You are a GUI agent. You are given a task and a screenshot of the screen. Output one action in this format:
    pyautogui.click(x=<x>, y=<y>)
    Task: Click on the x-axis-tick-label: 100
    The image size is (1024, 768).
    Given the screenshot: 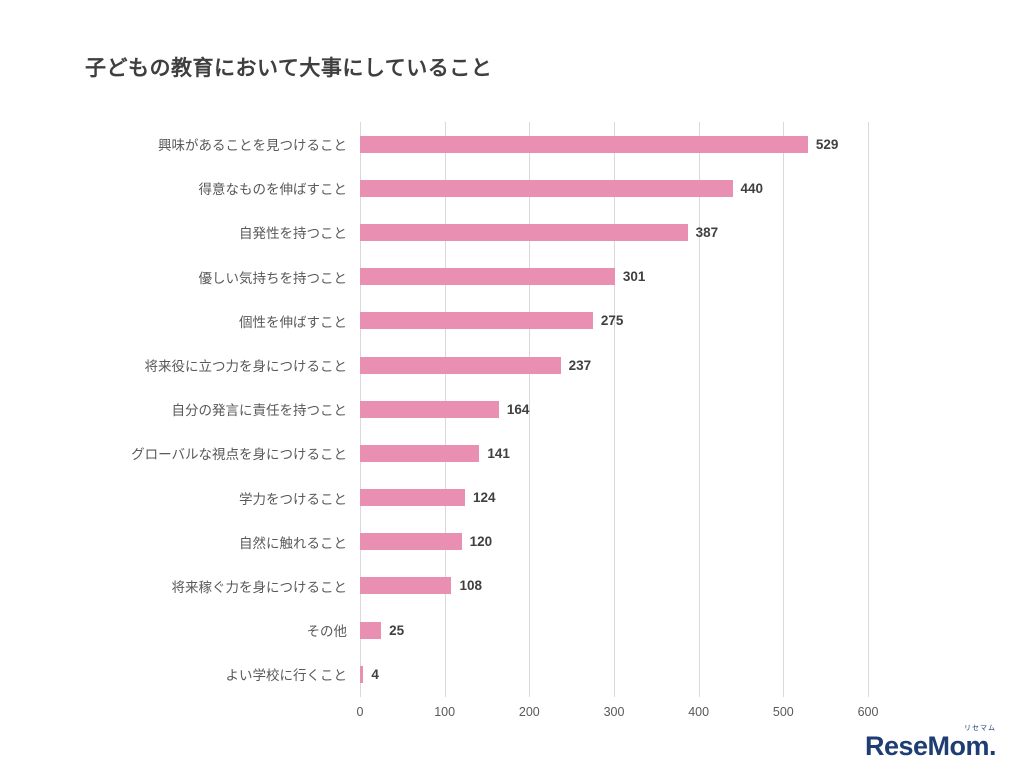 What is the action you would take?
    pyautogui.click(x=445, y=712)
    